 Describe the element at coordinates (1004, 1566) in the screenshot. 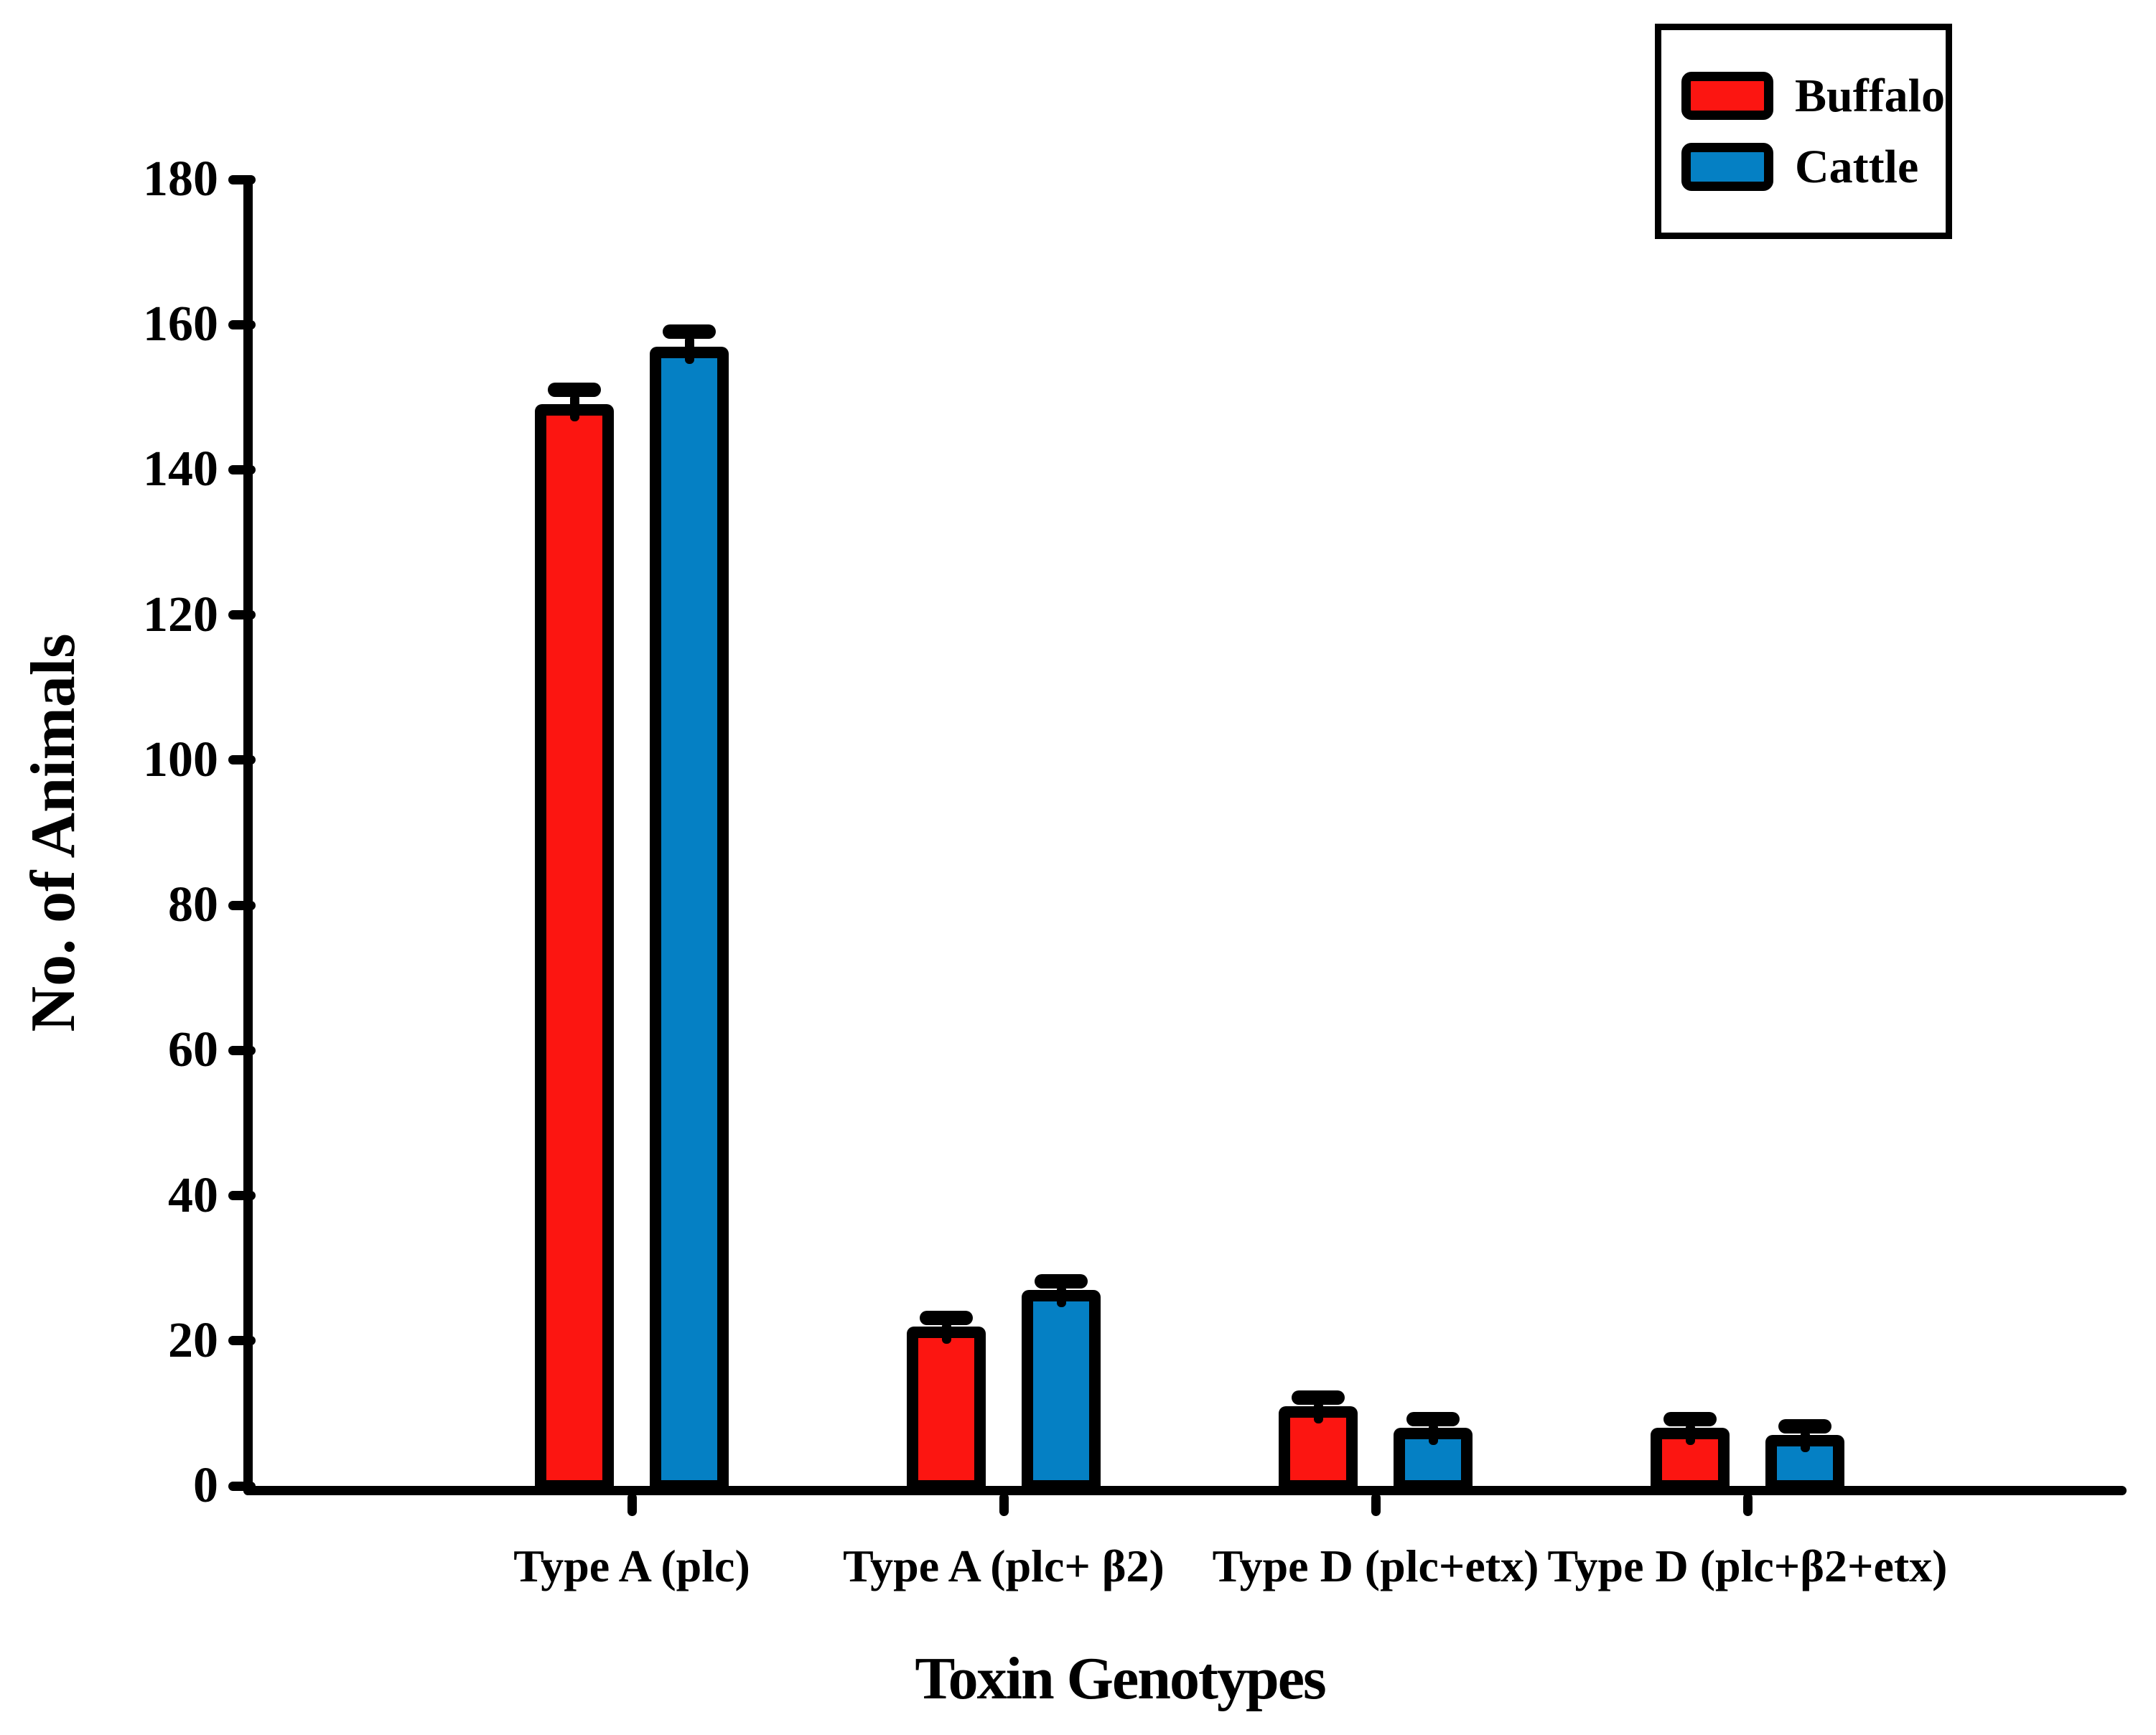

I see `x-category-label-1: Type A (plc+ β2)` at that location.